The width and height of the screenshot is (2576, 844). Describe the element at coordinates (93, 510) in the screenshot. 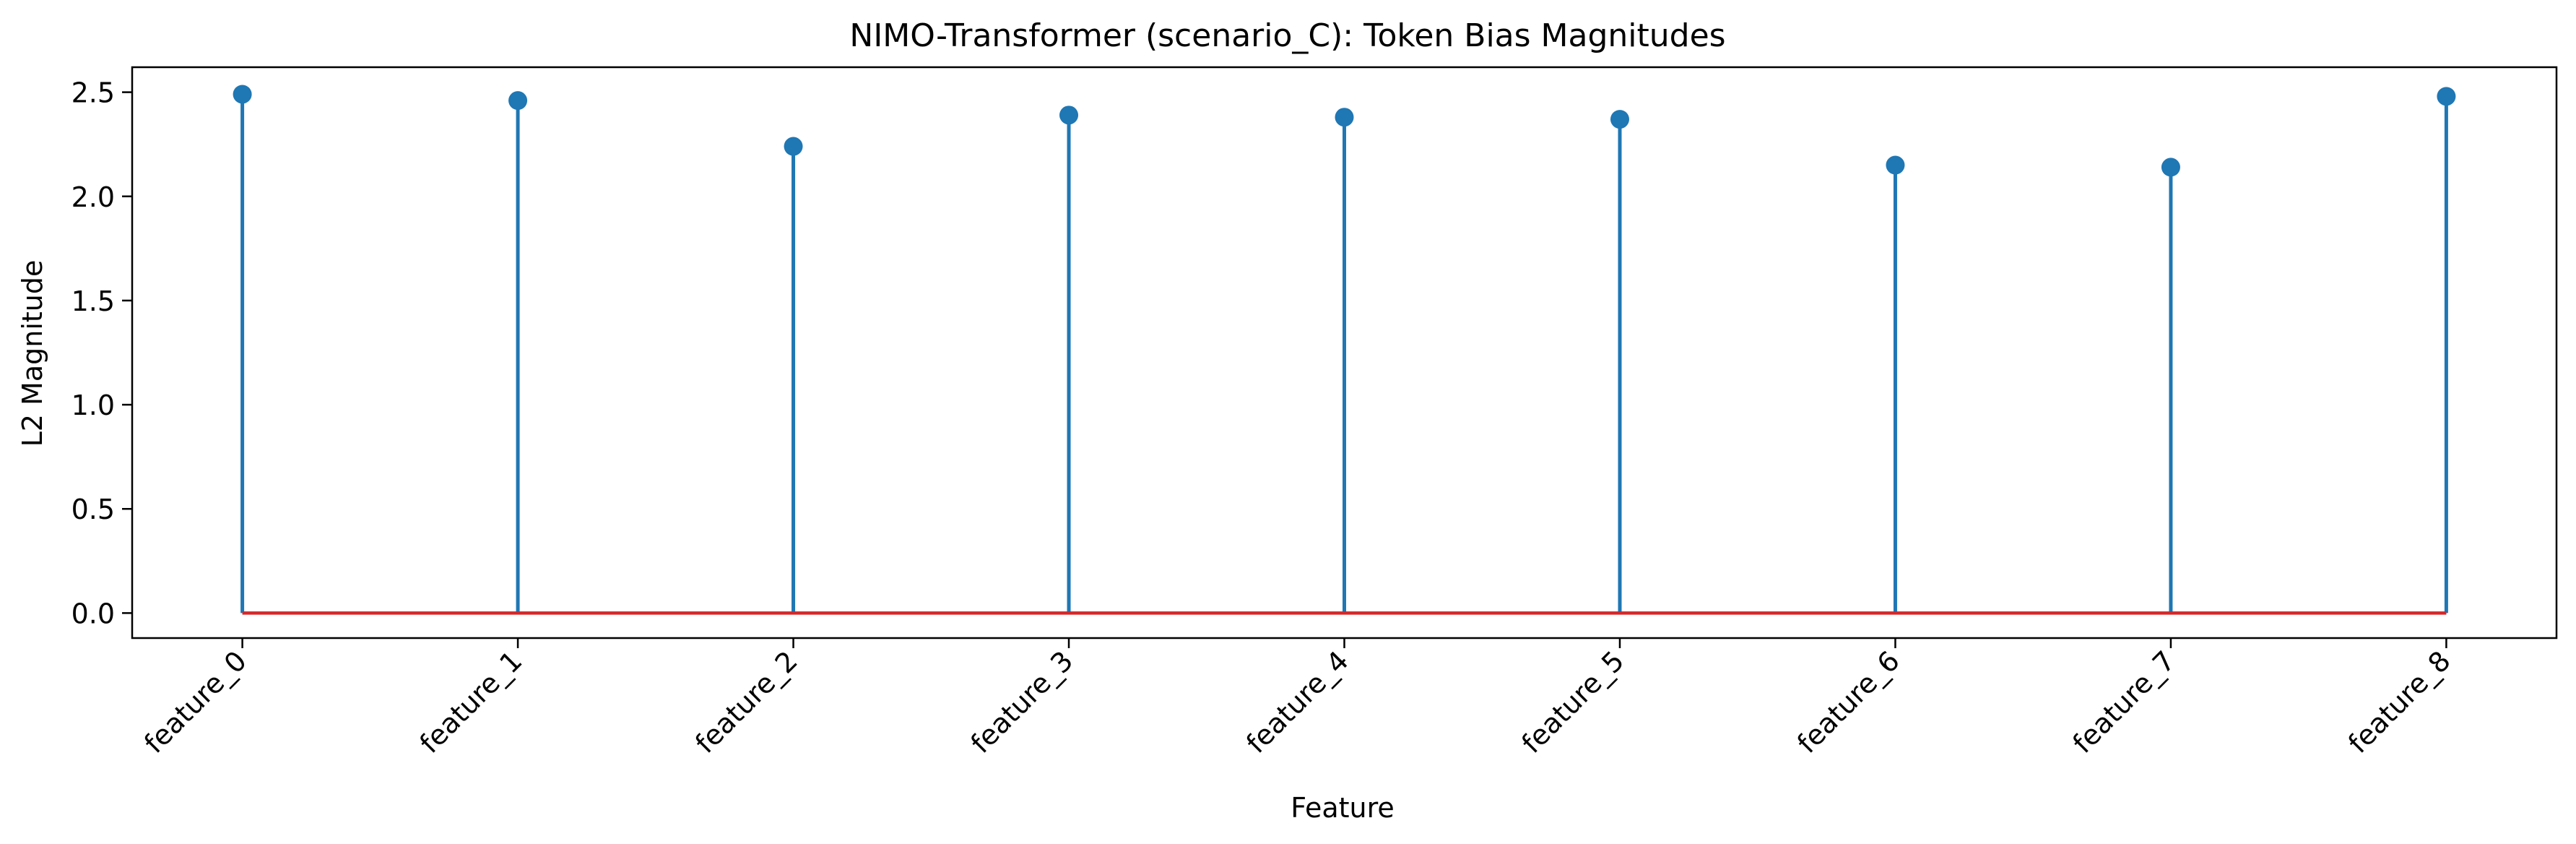

I see `y-tick-label: 0.5` at that location.